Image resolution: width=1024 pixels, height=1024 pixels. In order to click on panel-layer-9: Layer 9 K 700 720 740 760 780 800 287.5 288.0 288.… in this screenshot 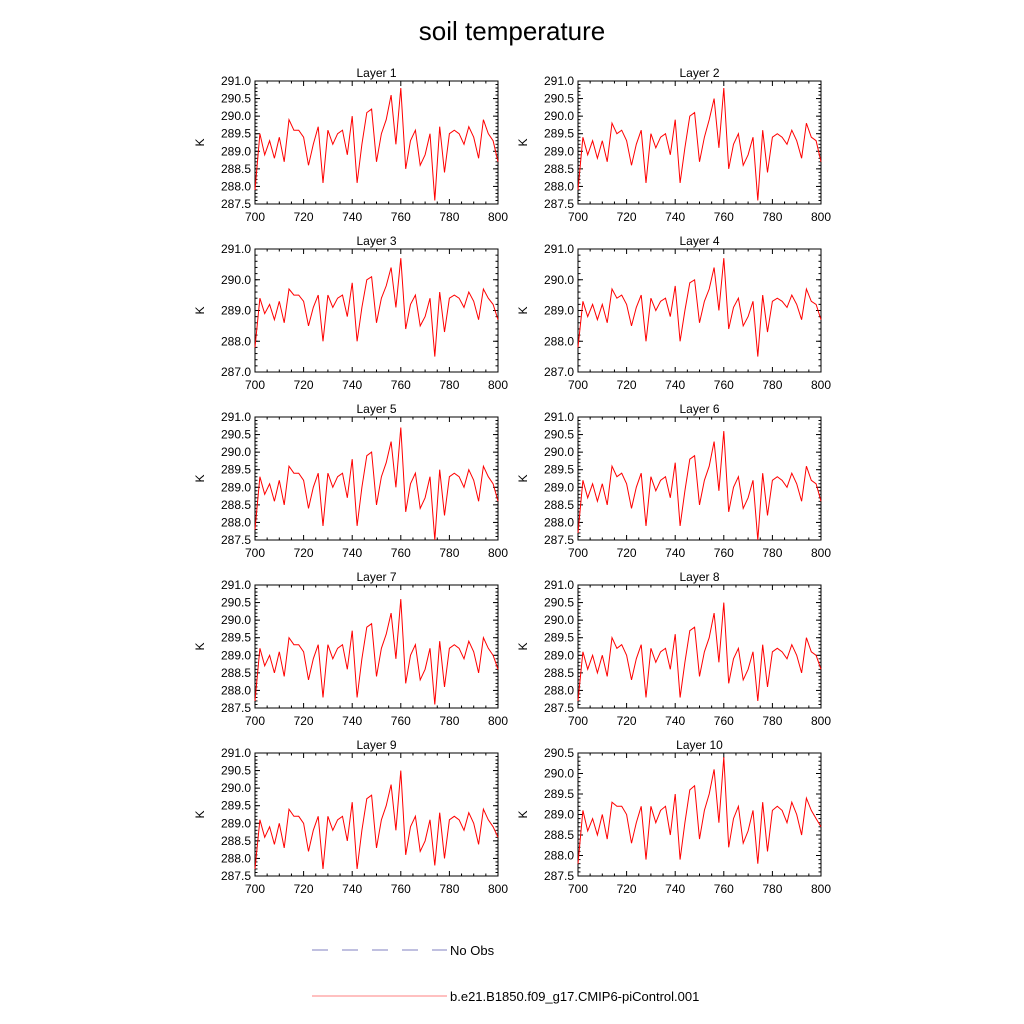, I will do `click(350, 817)`.